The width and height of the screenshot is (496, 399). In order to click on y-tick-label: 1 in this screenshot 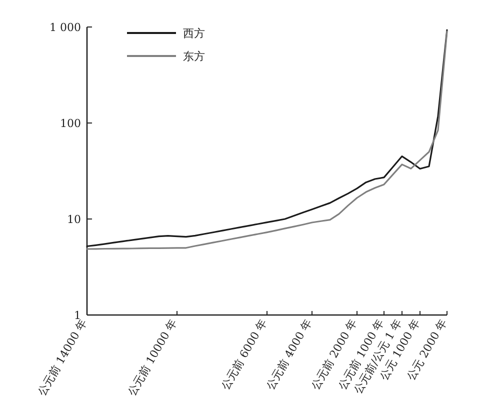, I will do `click(77, 315)`.